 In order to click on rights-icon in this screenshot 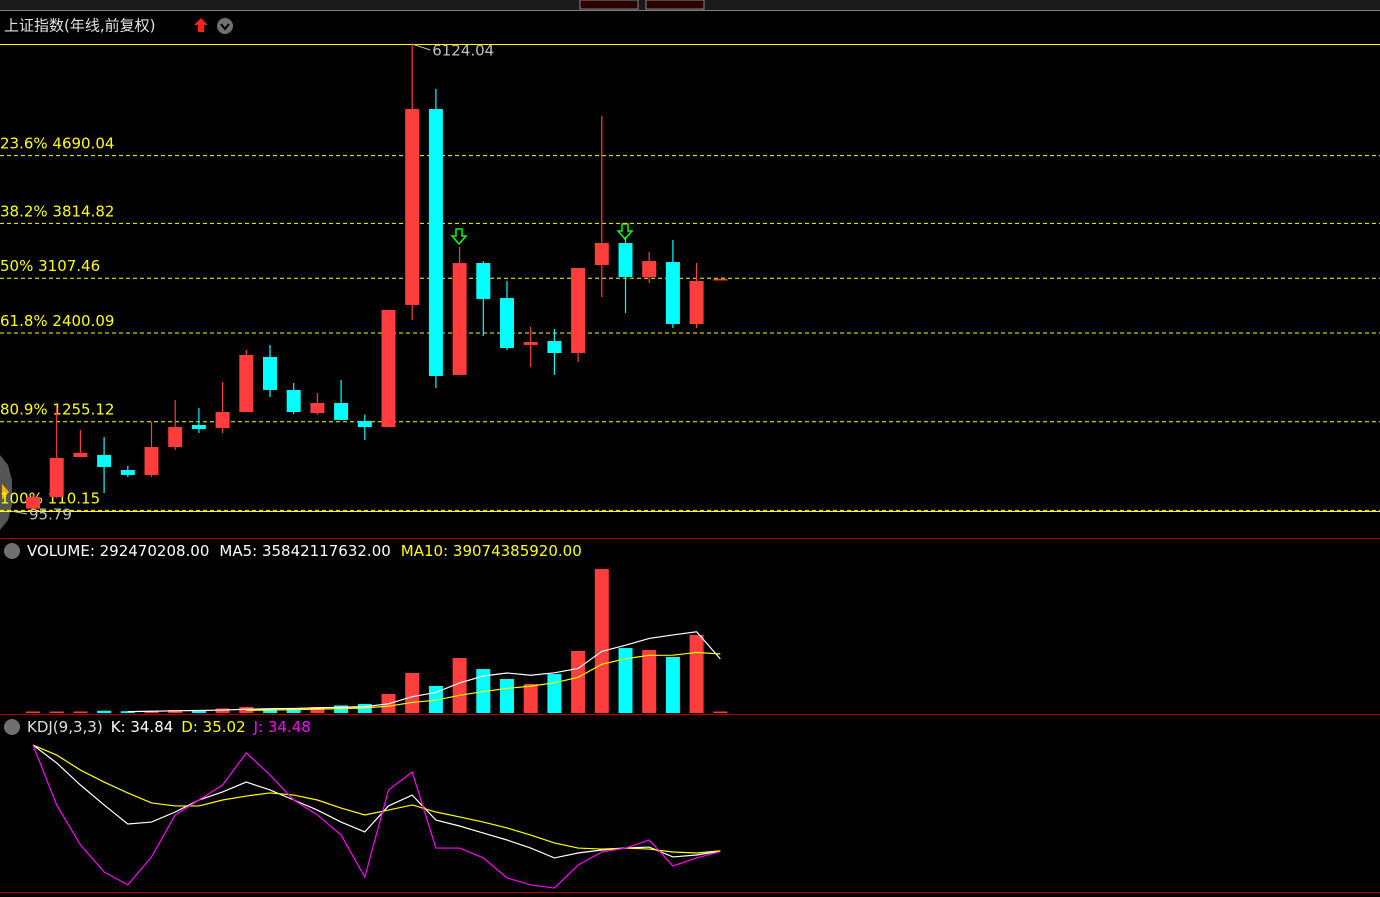, I will do `click(201, 25)`.